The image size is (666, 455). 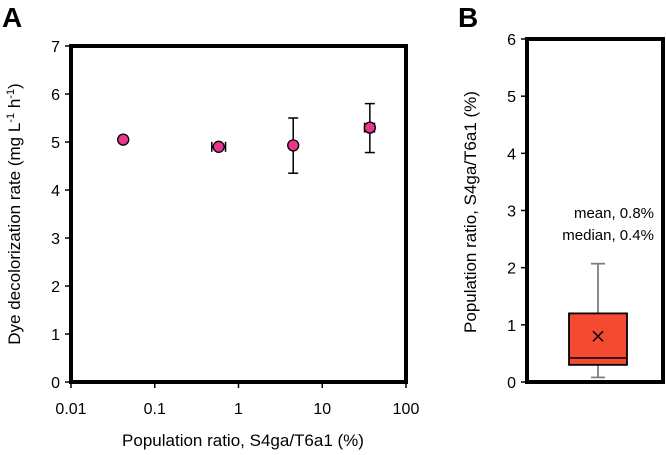 What do you see at coordinates (406, 409) in the screenshot?
I see `x-tick-label: 100` at bounding box center [406, 409].